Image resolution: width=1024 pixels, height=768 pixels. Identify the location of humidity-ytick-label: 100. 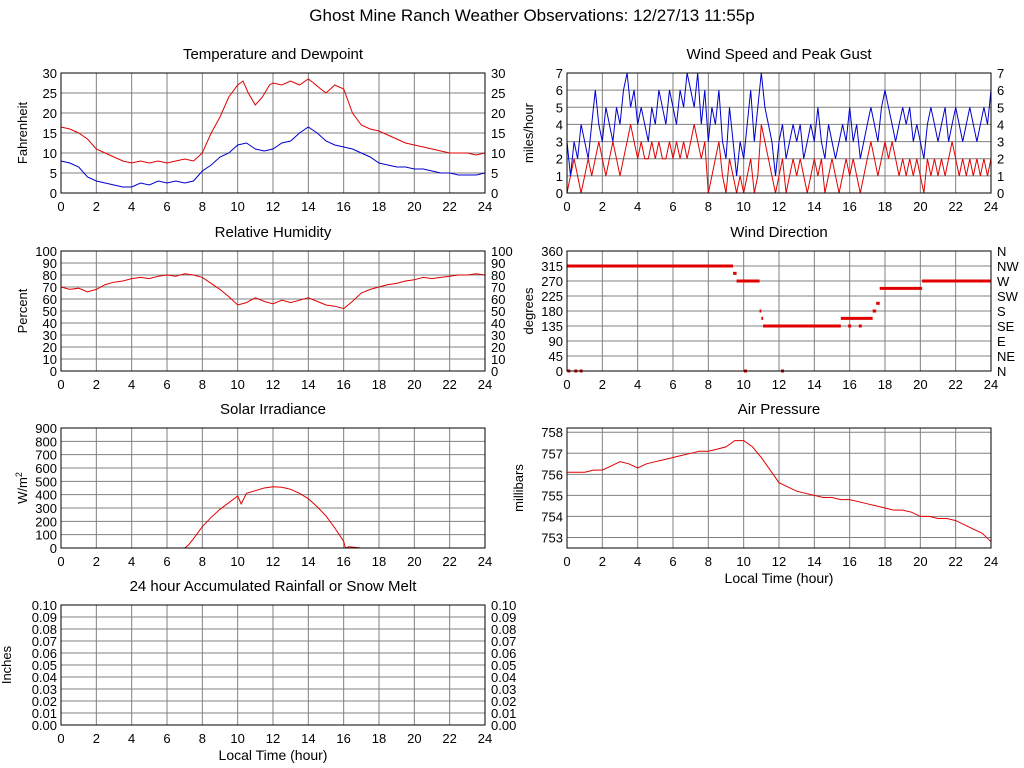
(46, 251).